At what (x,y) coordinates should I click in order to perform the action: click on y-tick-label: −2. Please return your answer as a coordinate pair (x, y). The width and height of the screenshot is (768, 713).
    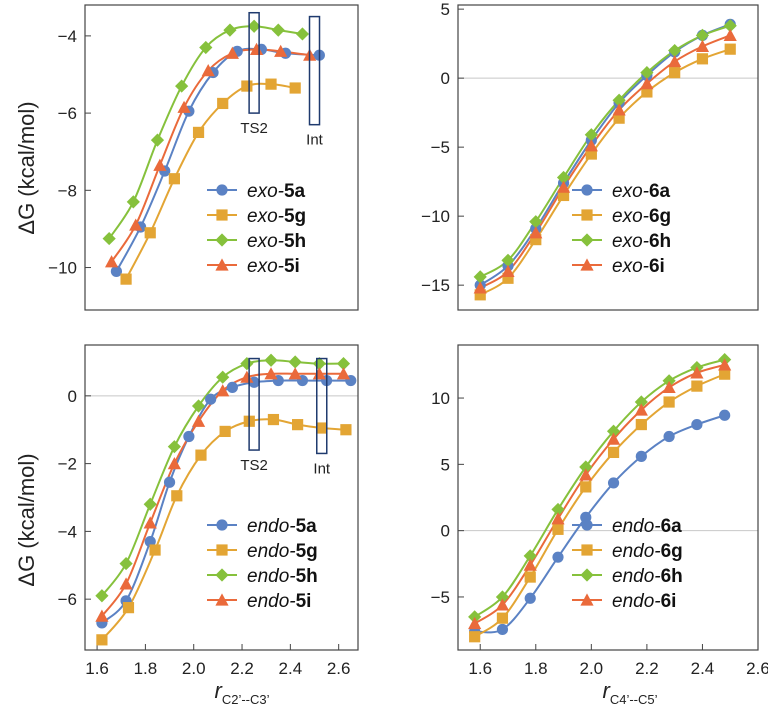
    Looking at the image, I should click on (67, 464).